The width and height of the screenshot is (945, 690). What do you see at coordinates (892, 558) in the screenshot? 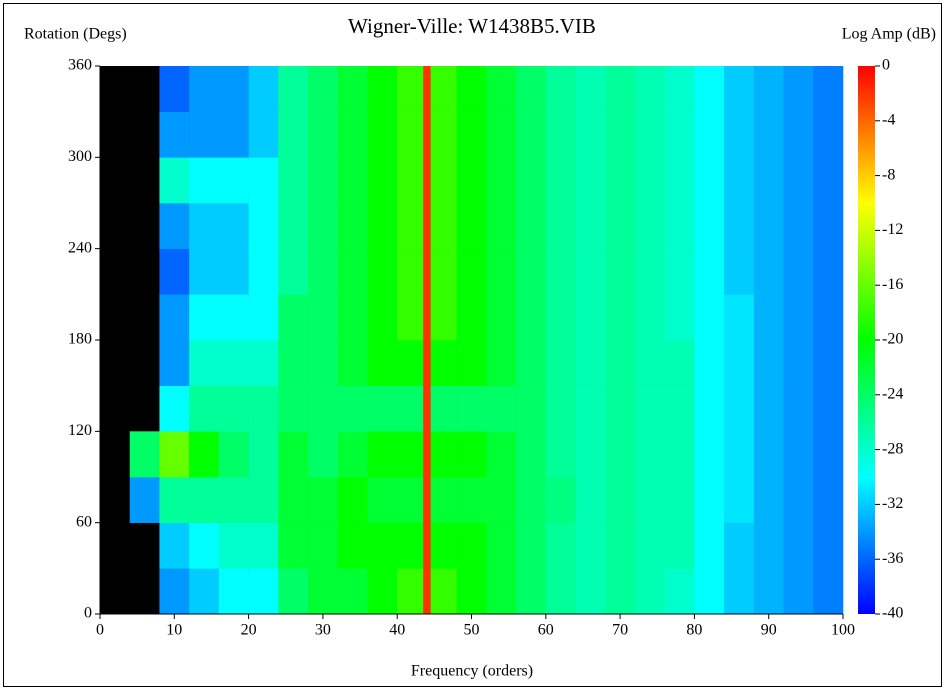
I see `colorbar-tick-label: -36` at bounding box center [892, 558].